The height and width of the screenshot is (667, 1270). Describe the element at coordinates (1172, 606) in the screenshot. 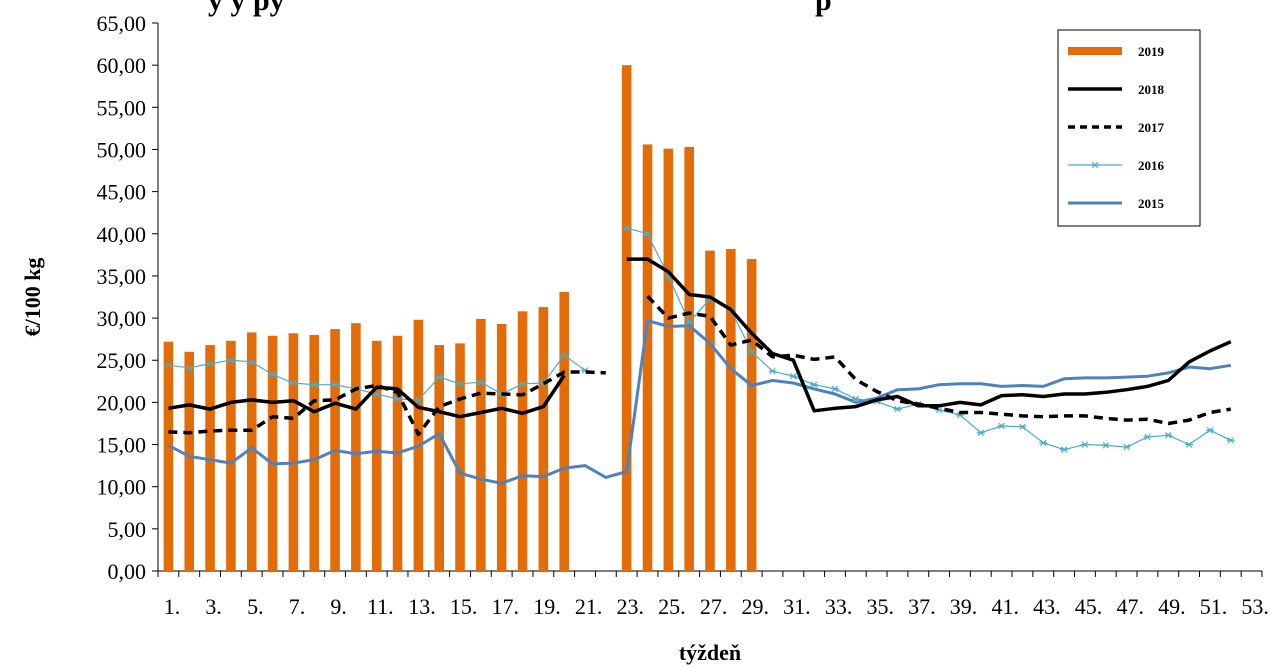

I see `x-tick-label: 49.` at that location.